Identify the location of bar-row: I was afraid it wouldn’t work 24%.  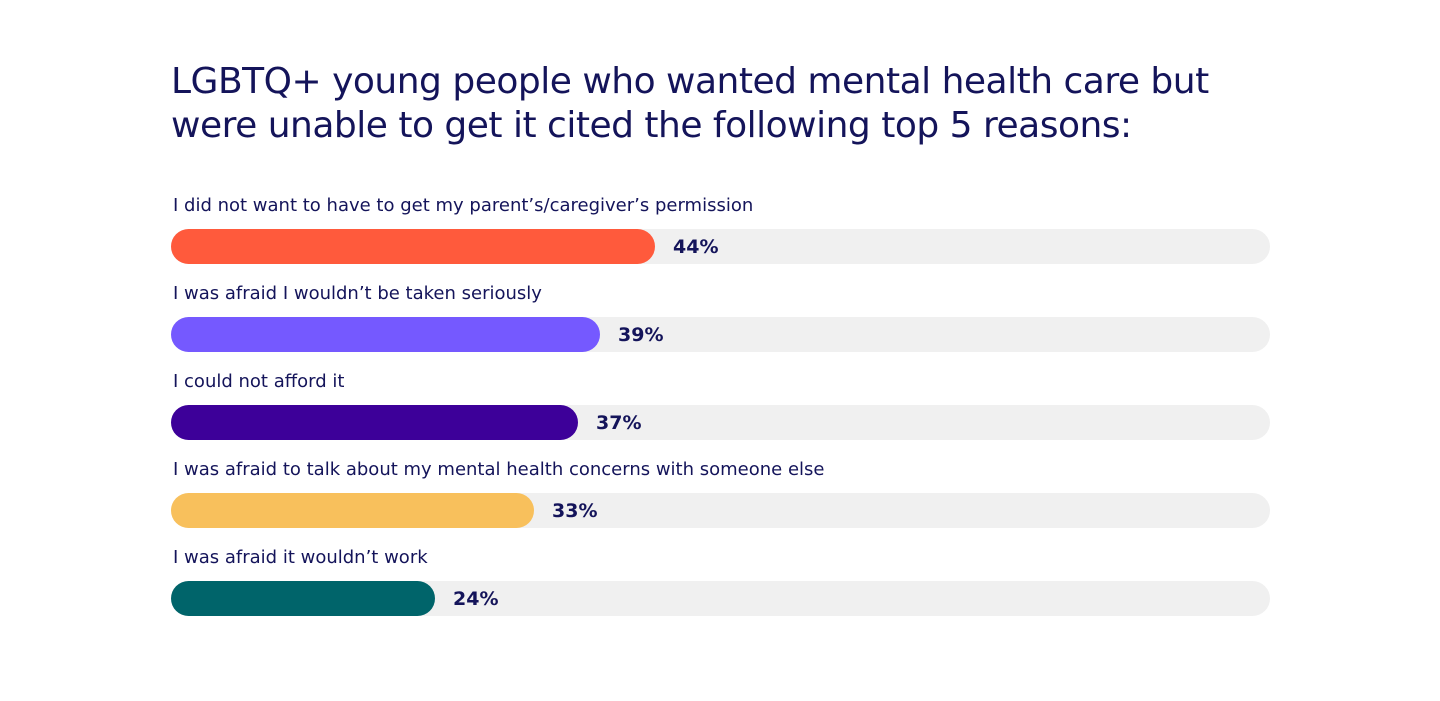
(721, 587).